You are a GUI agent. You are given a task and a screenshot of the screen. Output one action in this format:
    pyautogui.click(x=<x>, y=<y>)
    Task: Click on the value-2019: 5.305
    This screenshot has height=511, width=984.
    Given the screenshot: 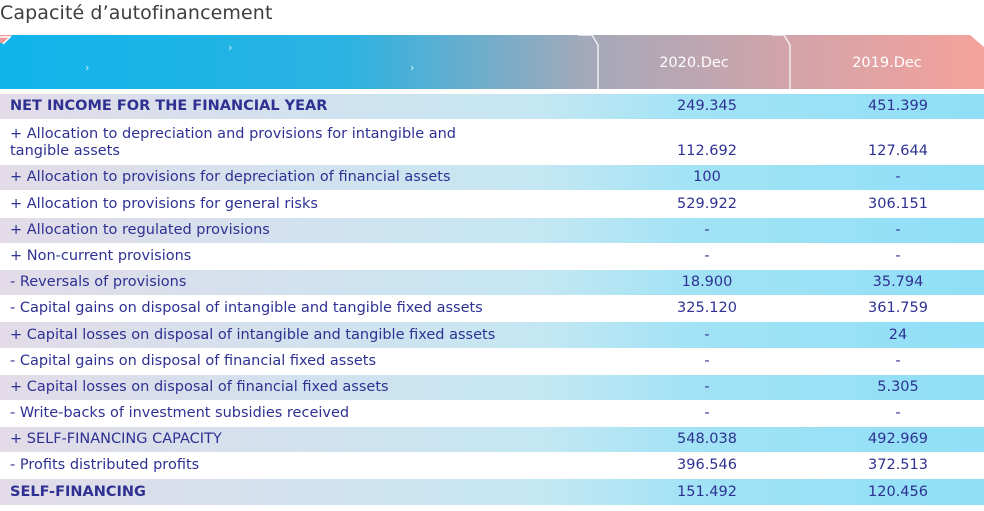 What is the action you would take?
    pyautogui.click(x=898, y=386)
    